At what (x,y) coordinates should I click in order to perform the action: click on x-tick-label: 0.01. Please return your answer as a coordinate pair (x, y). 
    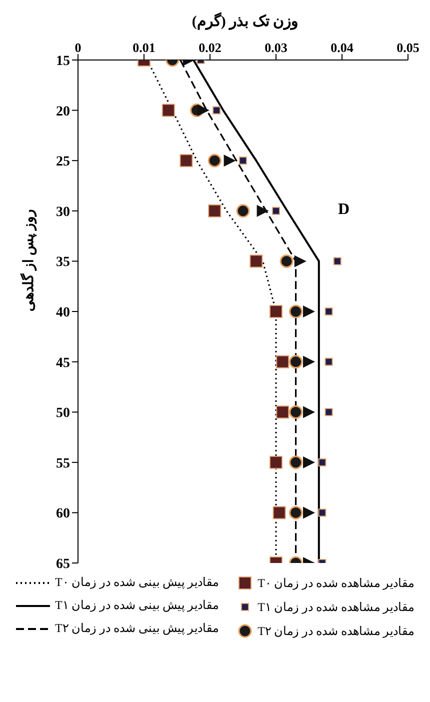
    Looking at the image, I should click on (144, 47).